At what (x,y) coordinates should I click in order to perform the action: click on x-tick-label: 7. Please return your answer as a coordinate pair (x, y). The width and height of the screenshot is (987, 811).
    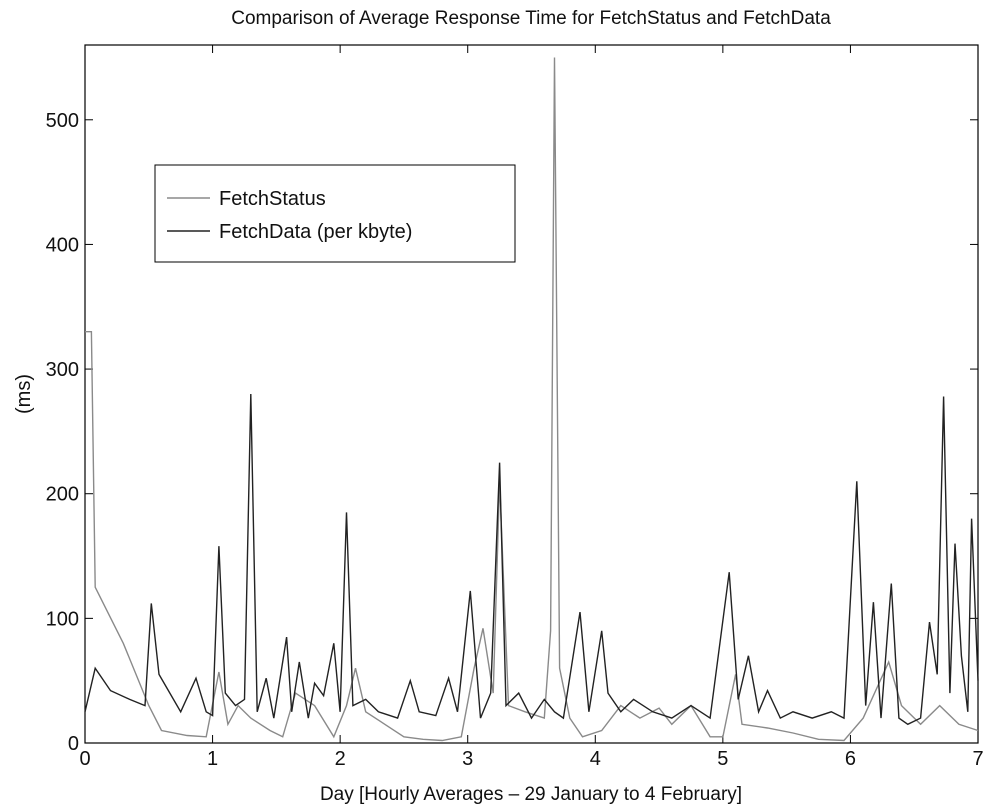
    Looking at the image, I should click on (977, 759).